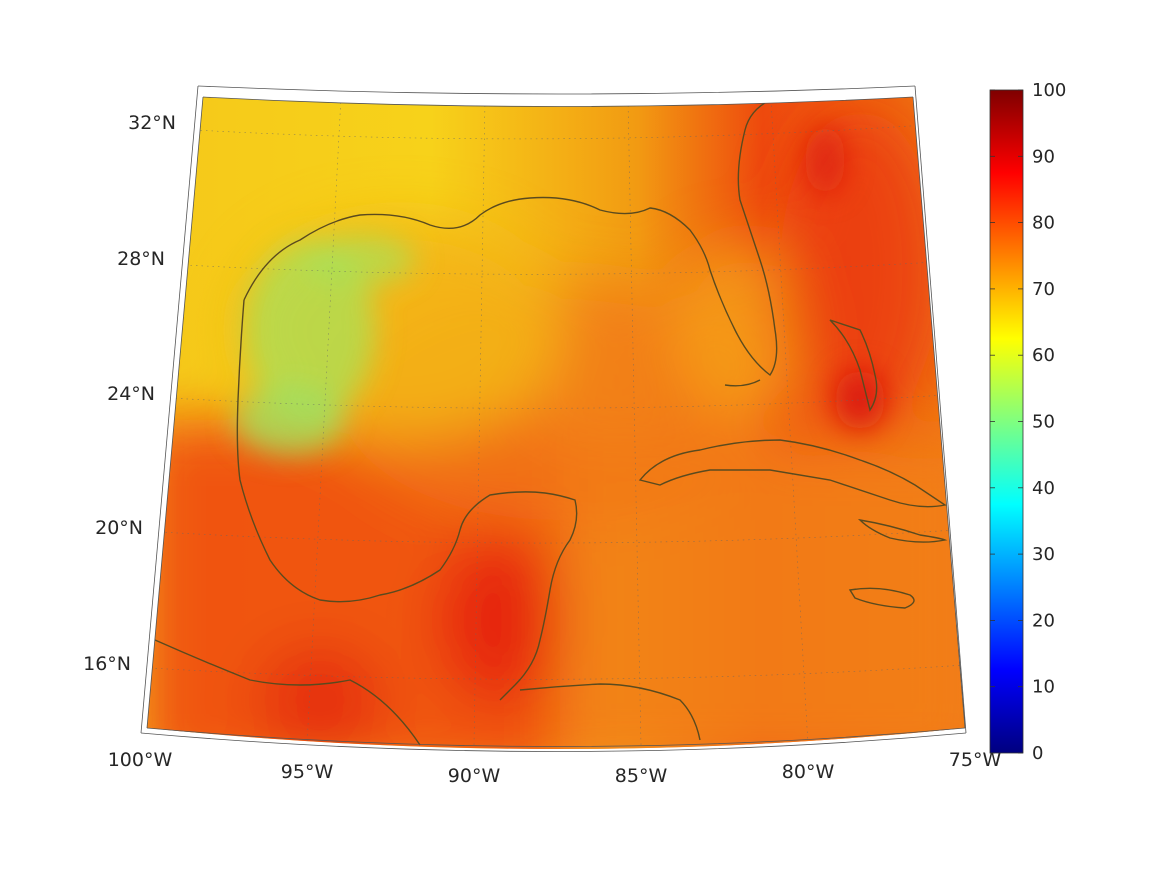 The width and height of the screenshot is (1167, 879). What do you see at coordinates (853, 365) in the screenshot?
I see `bahamas` at bounding box center [853, 365].